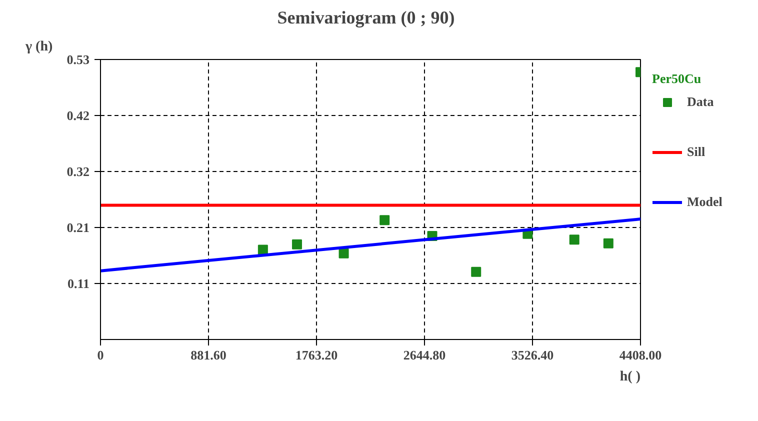 This screenshot has height=421, width=758. What do you see at coordinates (100, 355) in the screenshot?
I see `x-tick-label: 0` at bounding box center [100, 355].